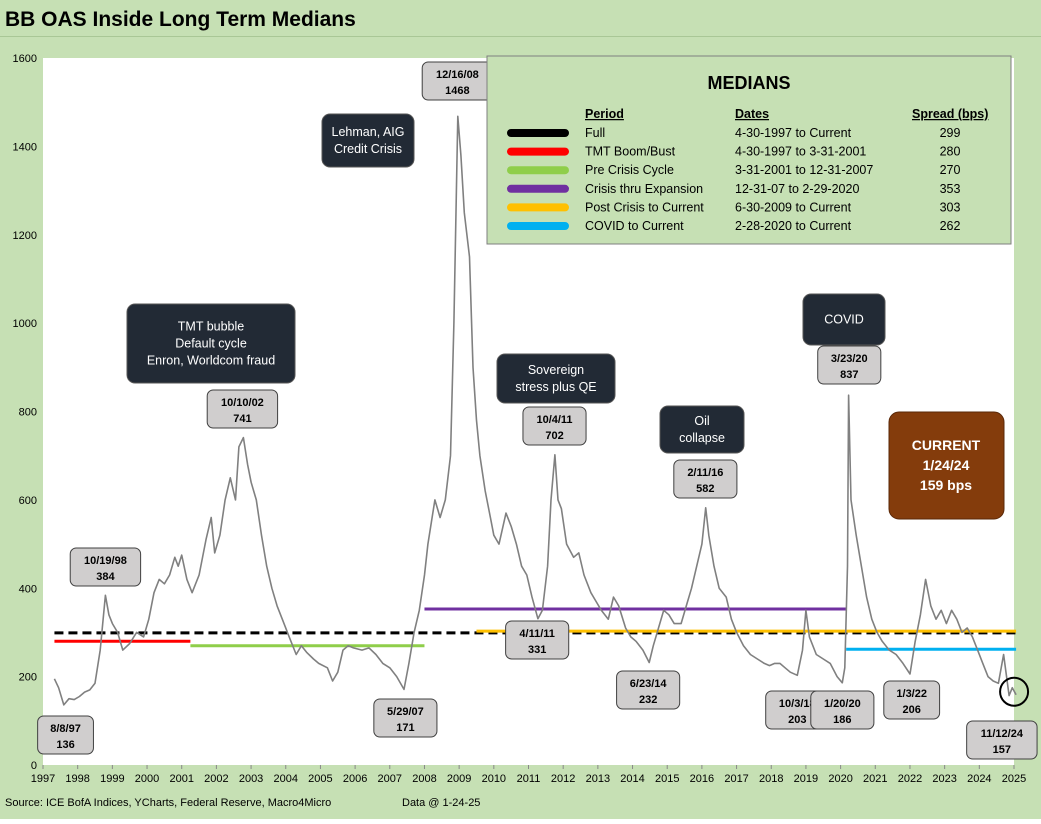 Image resolution: width=1041 pixels, height=824 pixels. What do you see at coordinates (950, 226) in the screenshot?
I see `legend-spread: 262` at bounding box center [950, 226].